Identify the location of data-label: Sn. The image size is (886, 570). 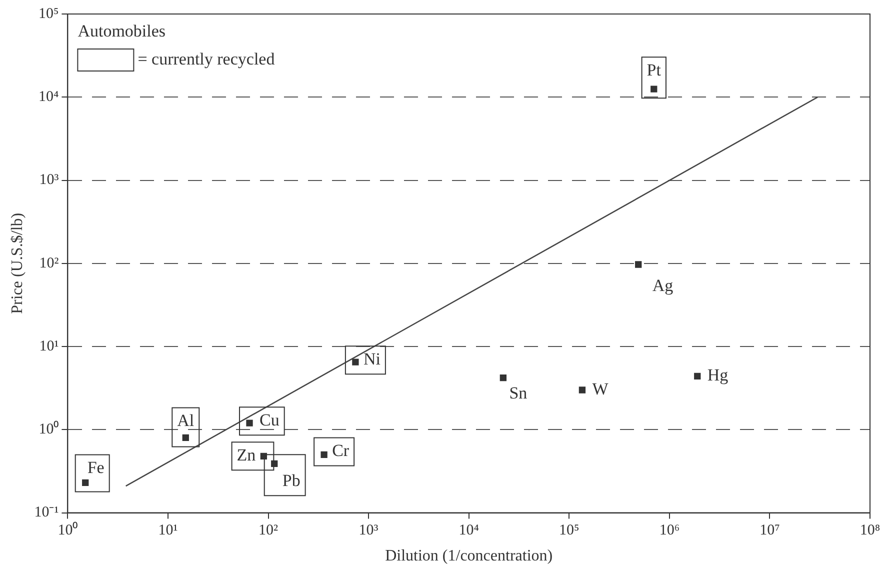
(518, 392).